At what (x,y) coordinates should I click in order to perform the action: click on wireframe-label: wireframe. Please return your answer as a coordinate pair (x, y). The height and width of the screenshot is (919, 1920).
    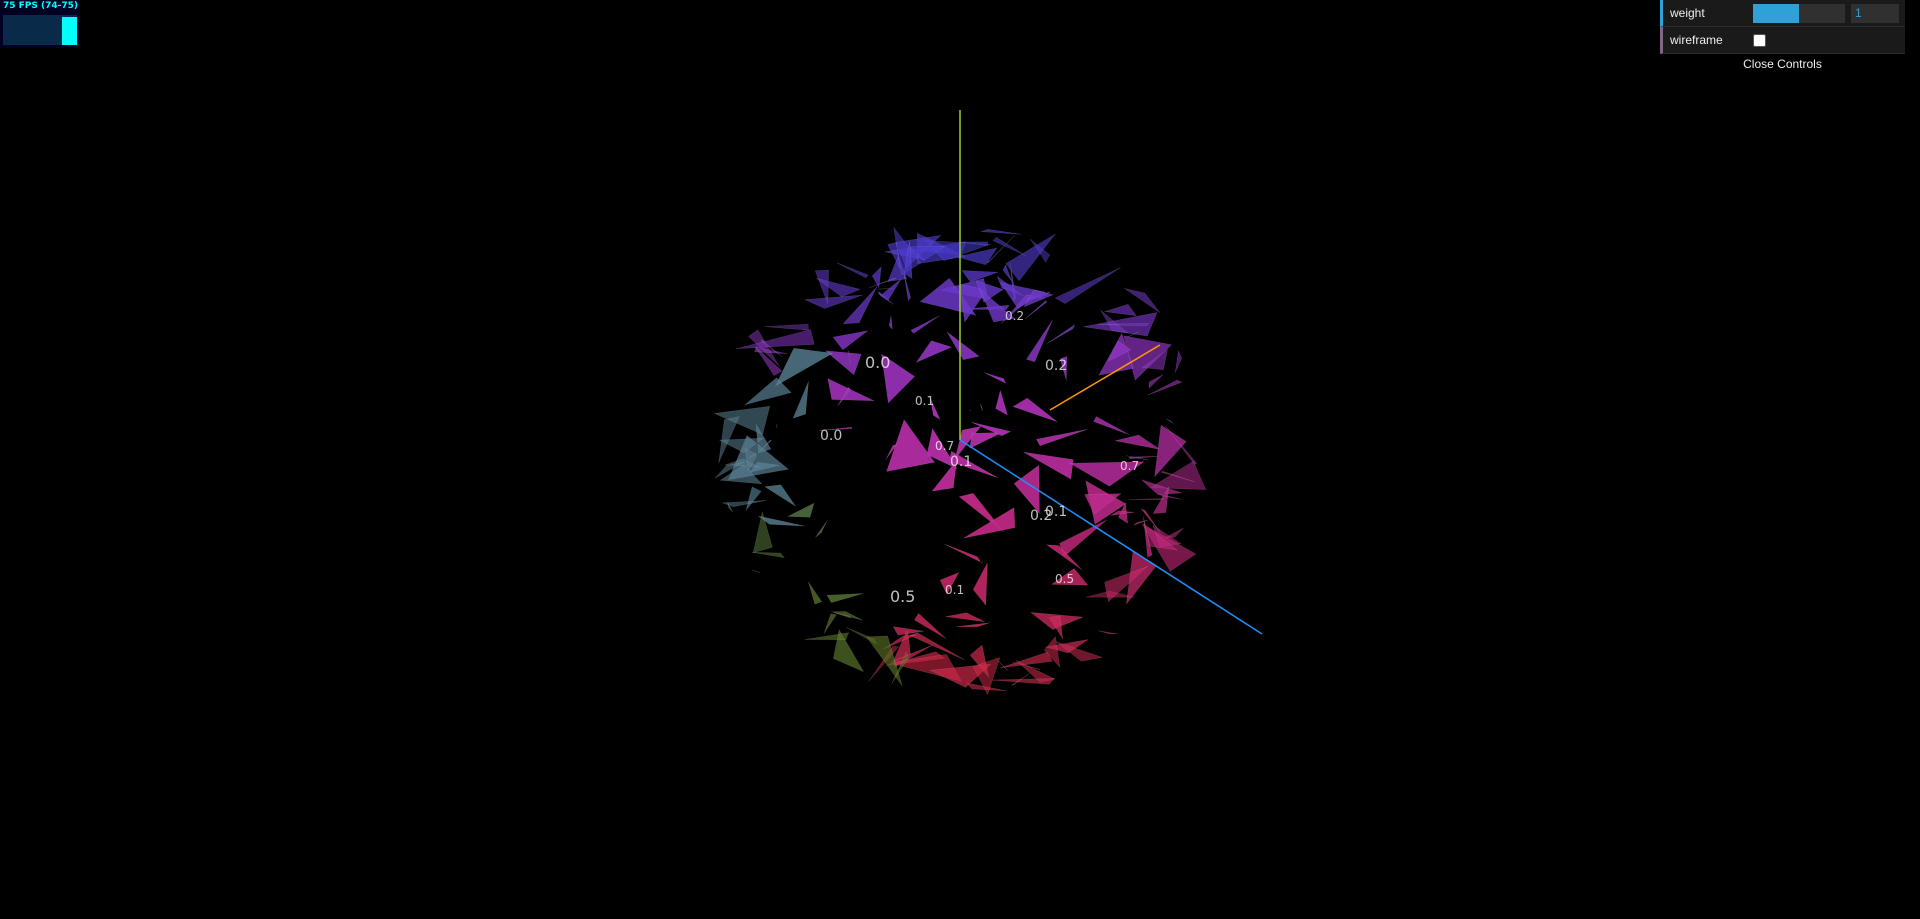
    Looking at the image, I should click on (1696, 40).